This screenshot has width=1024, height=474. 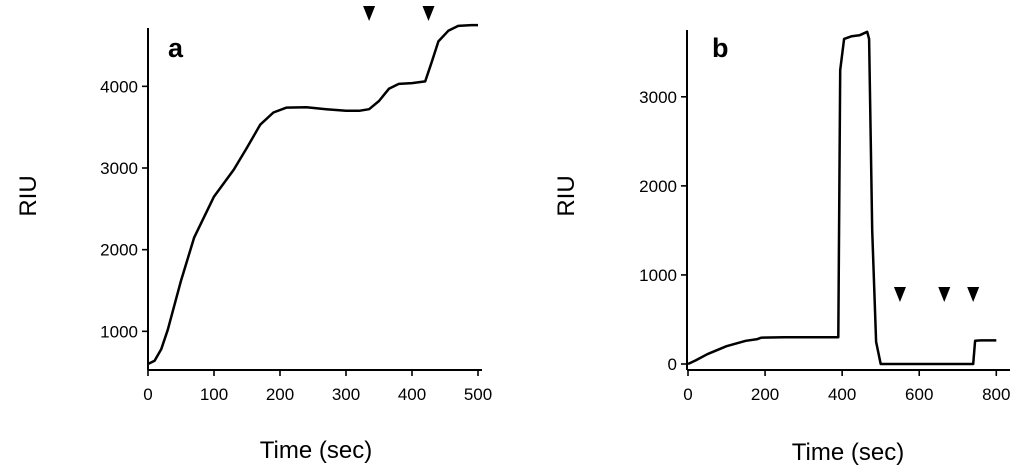 What do you see at coordinates (658, 275) in the screenshot?
I see `panel-b-y-tick-label: 1000` at bounding box center [658, 275].